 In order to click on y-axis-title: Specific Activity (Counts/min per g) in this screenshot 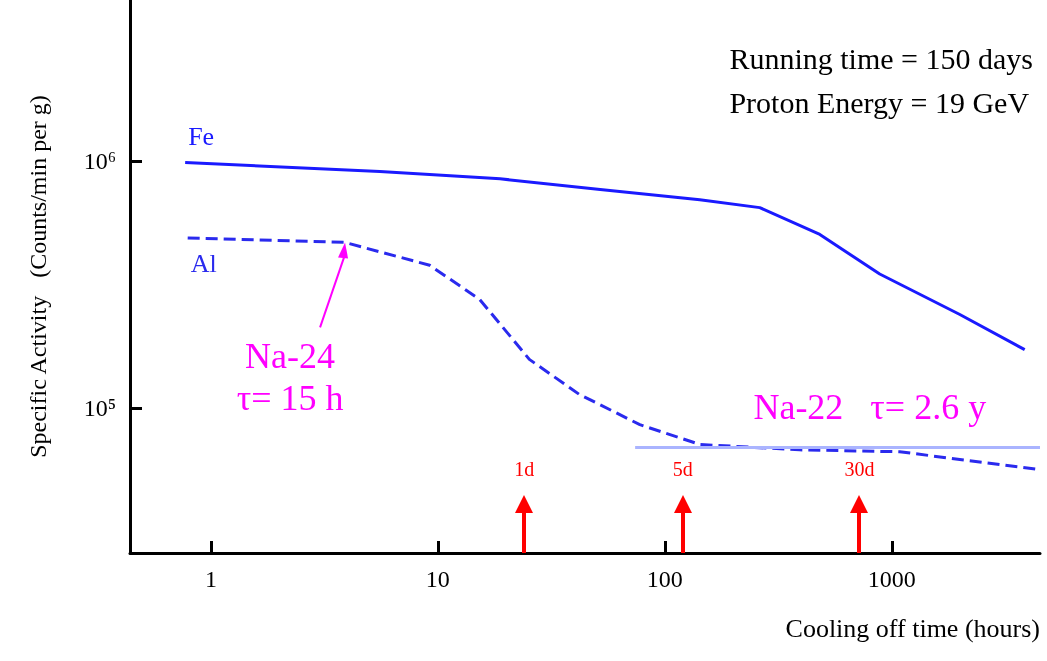, I will do `click(38, 276)`.